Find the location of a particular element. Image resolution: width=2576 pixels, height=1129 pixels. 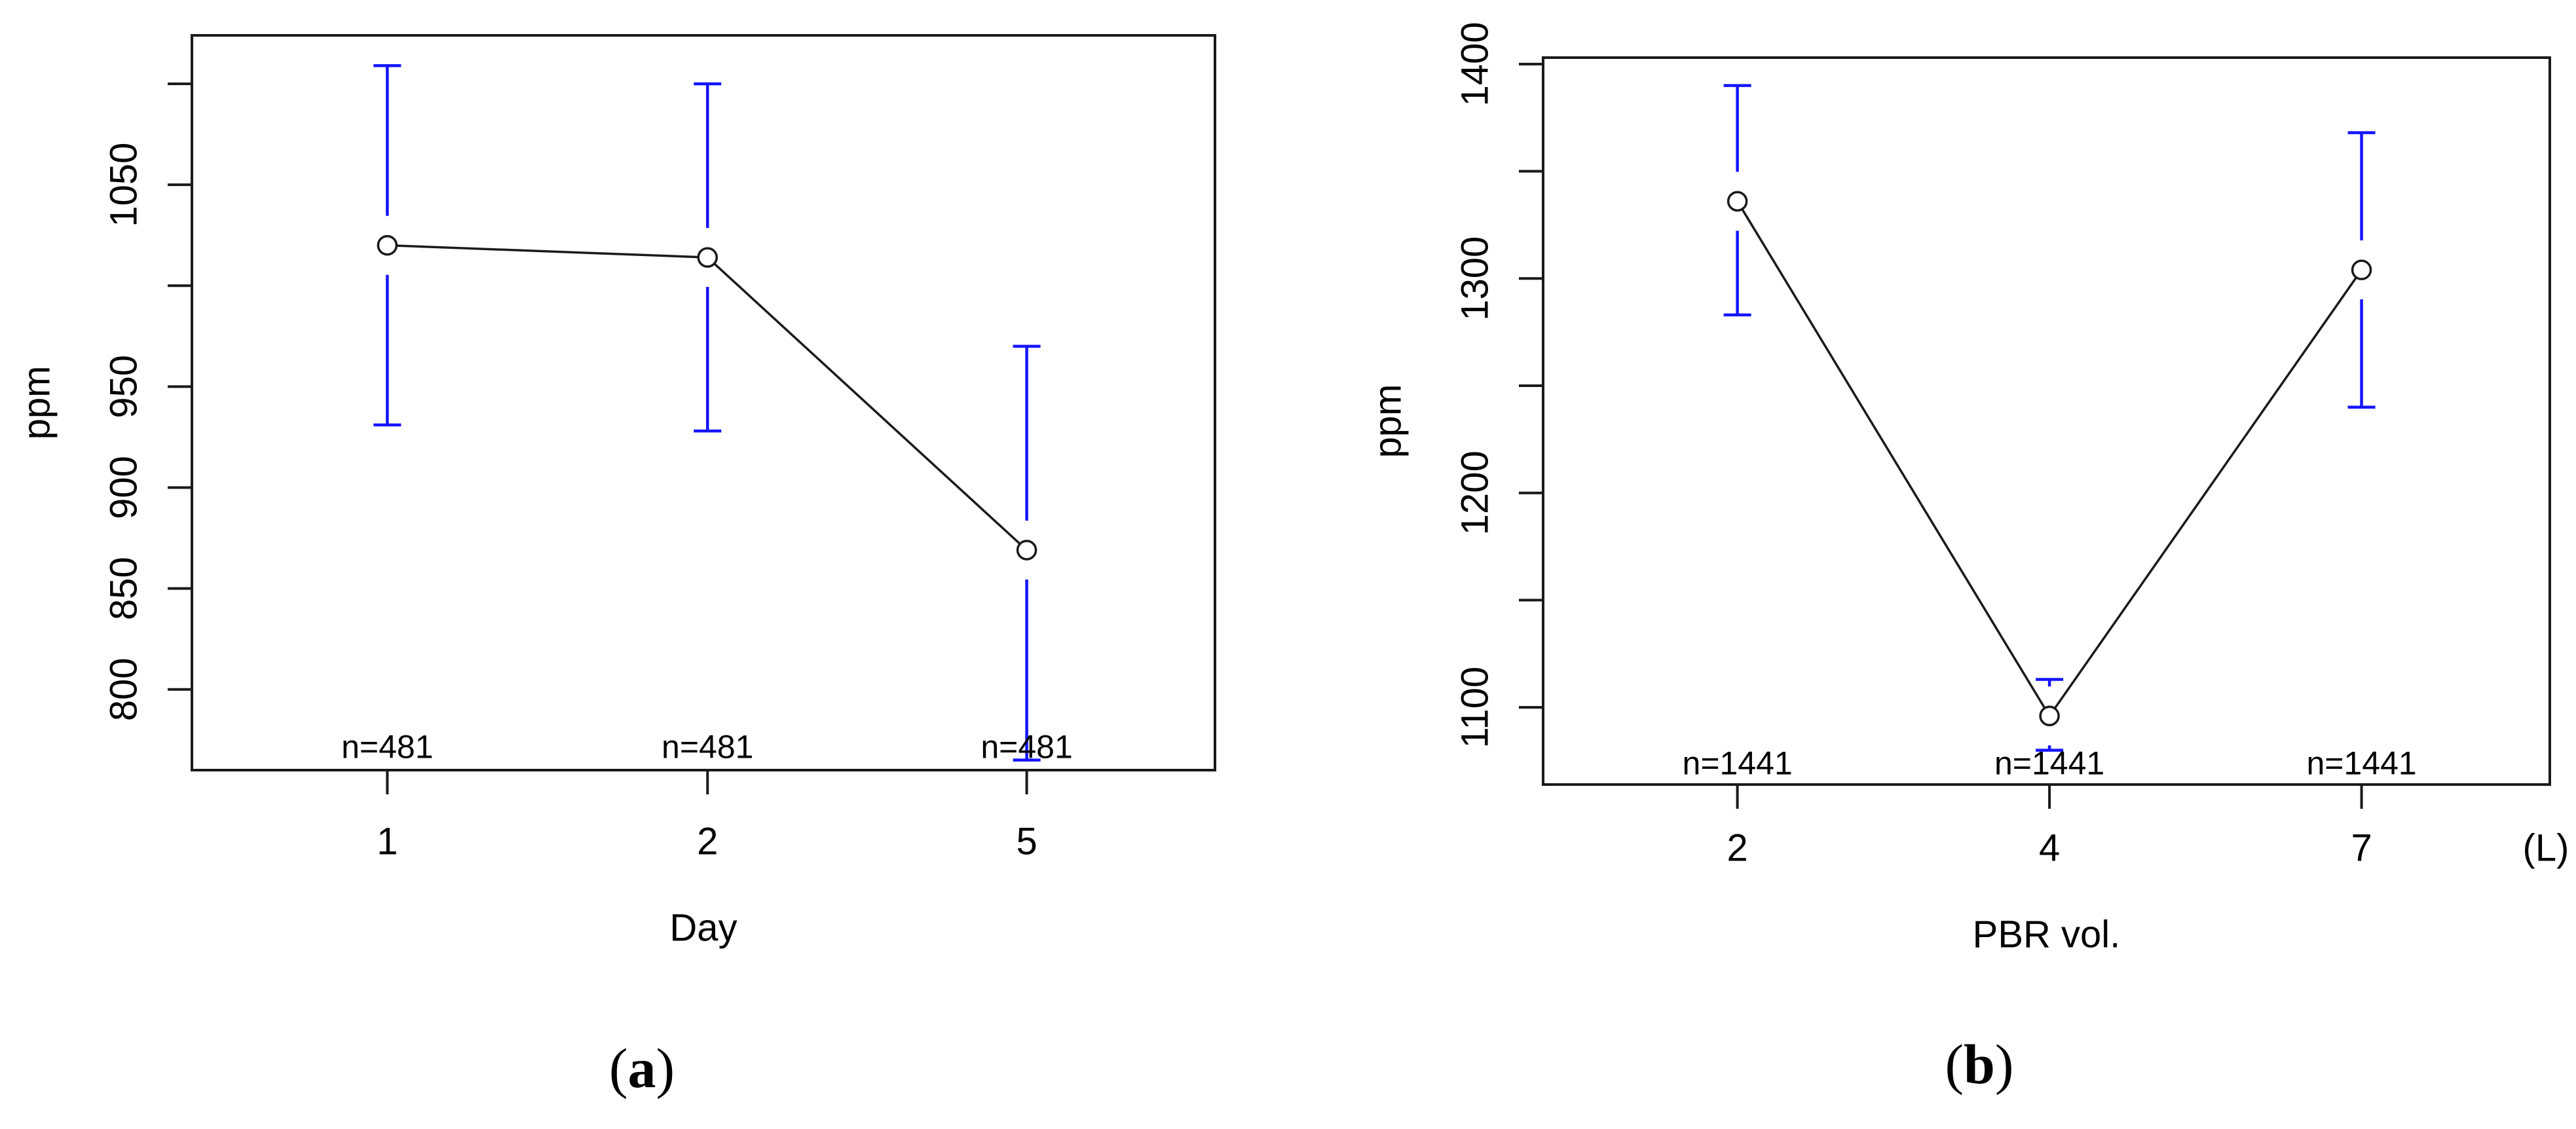

plot-a-y-tick-label: 850 is located at coordinates (123, 588).